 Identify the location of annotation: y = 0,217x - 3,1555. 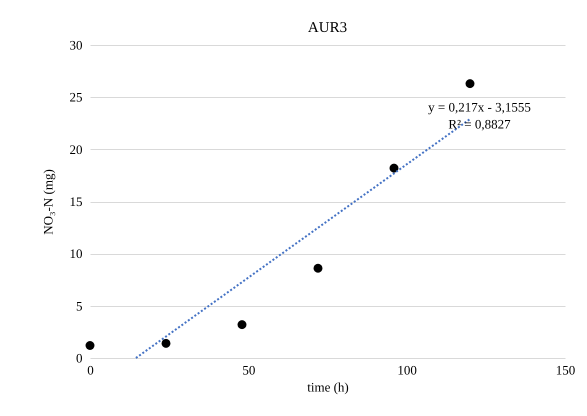
(479, 107).